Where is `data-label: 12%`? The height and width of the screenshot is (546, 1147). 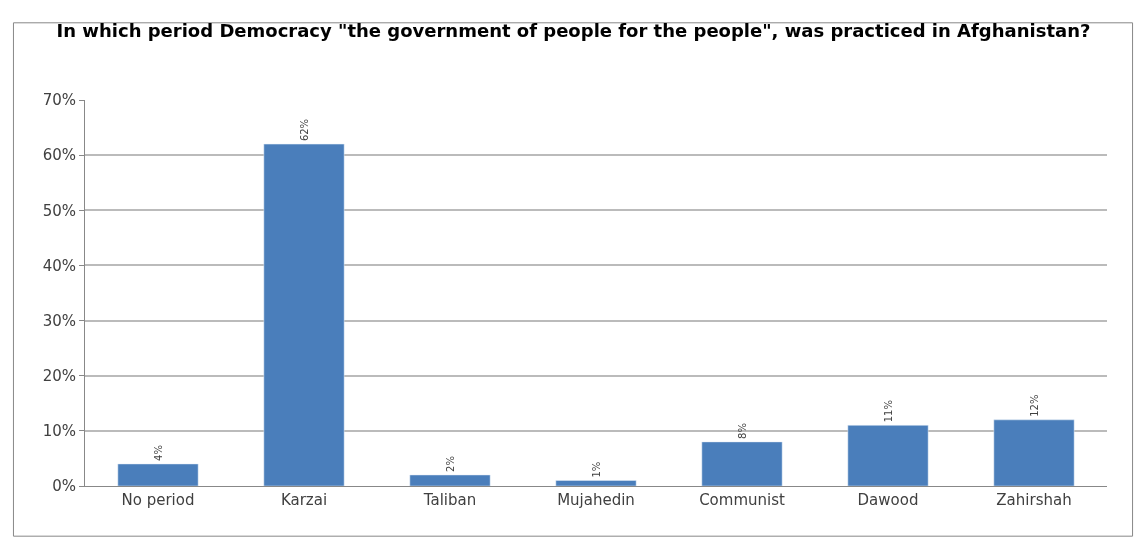 data-label: 12% is located at coordinates (1034, 405).